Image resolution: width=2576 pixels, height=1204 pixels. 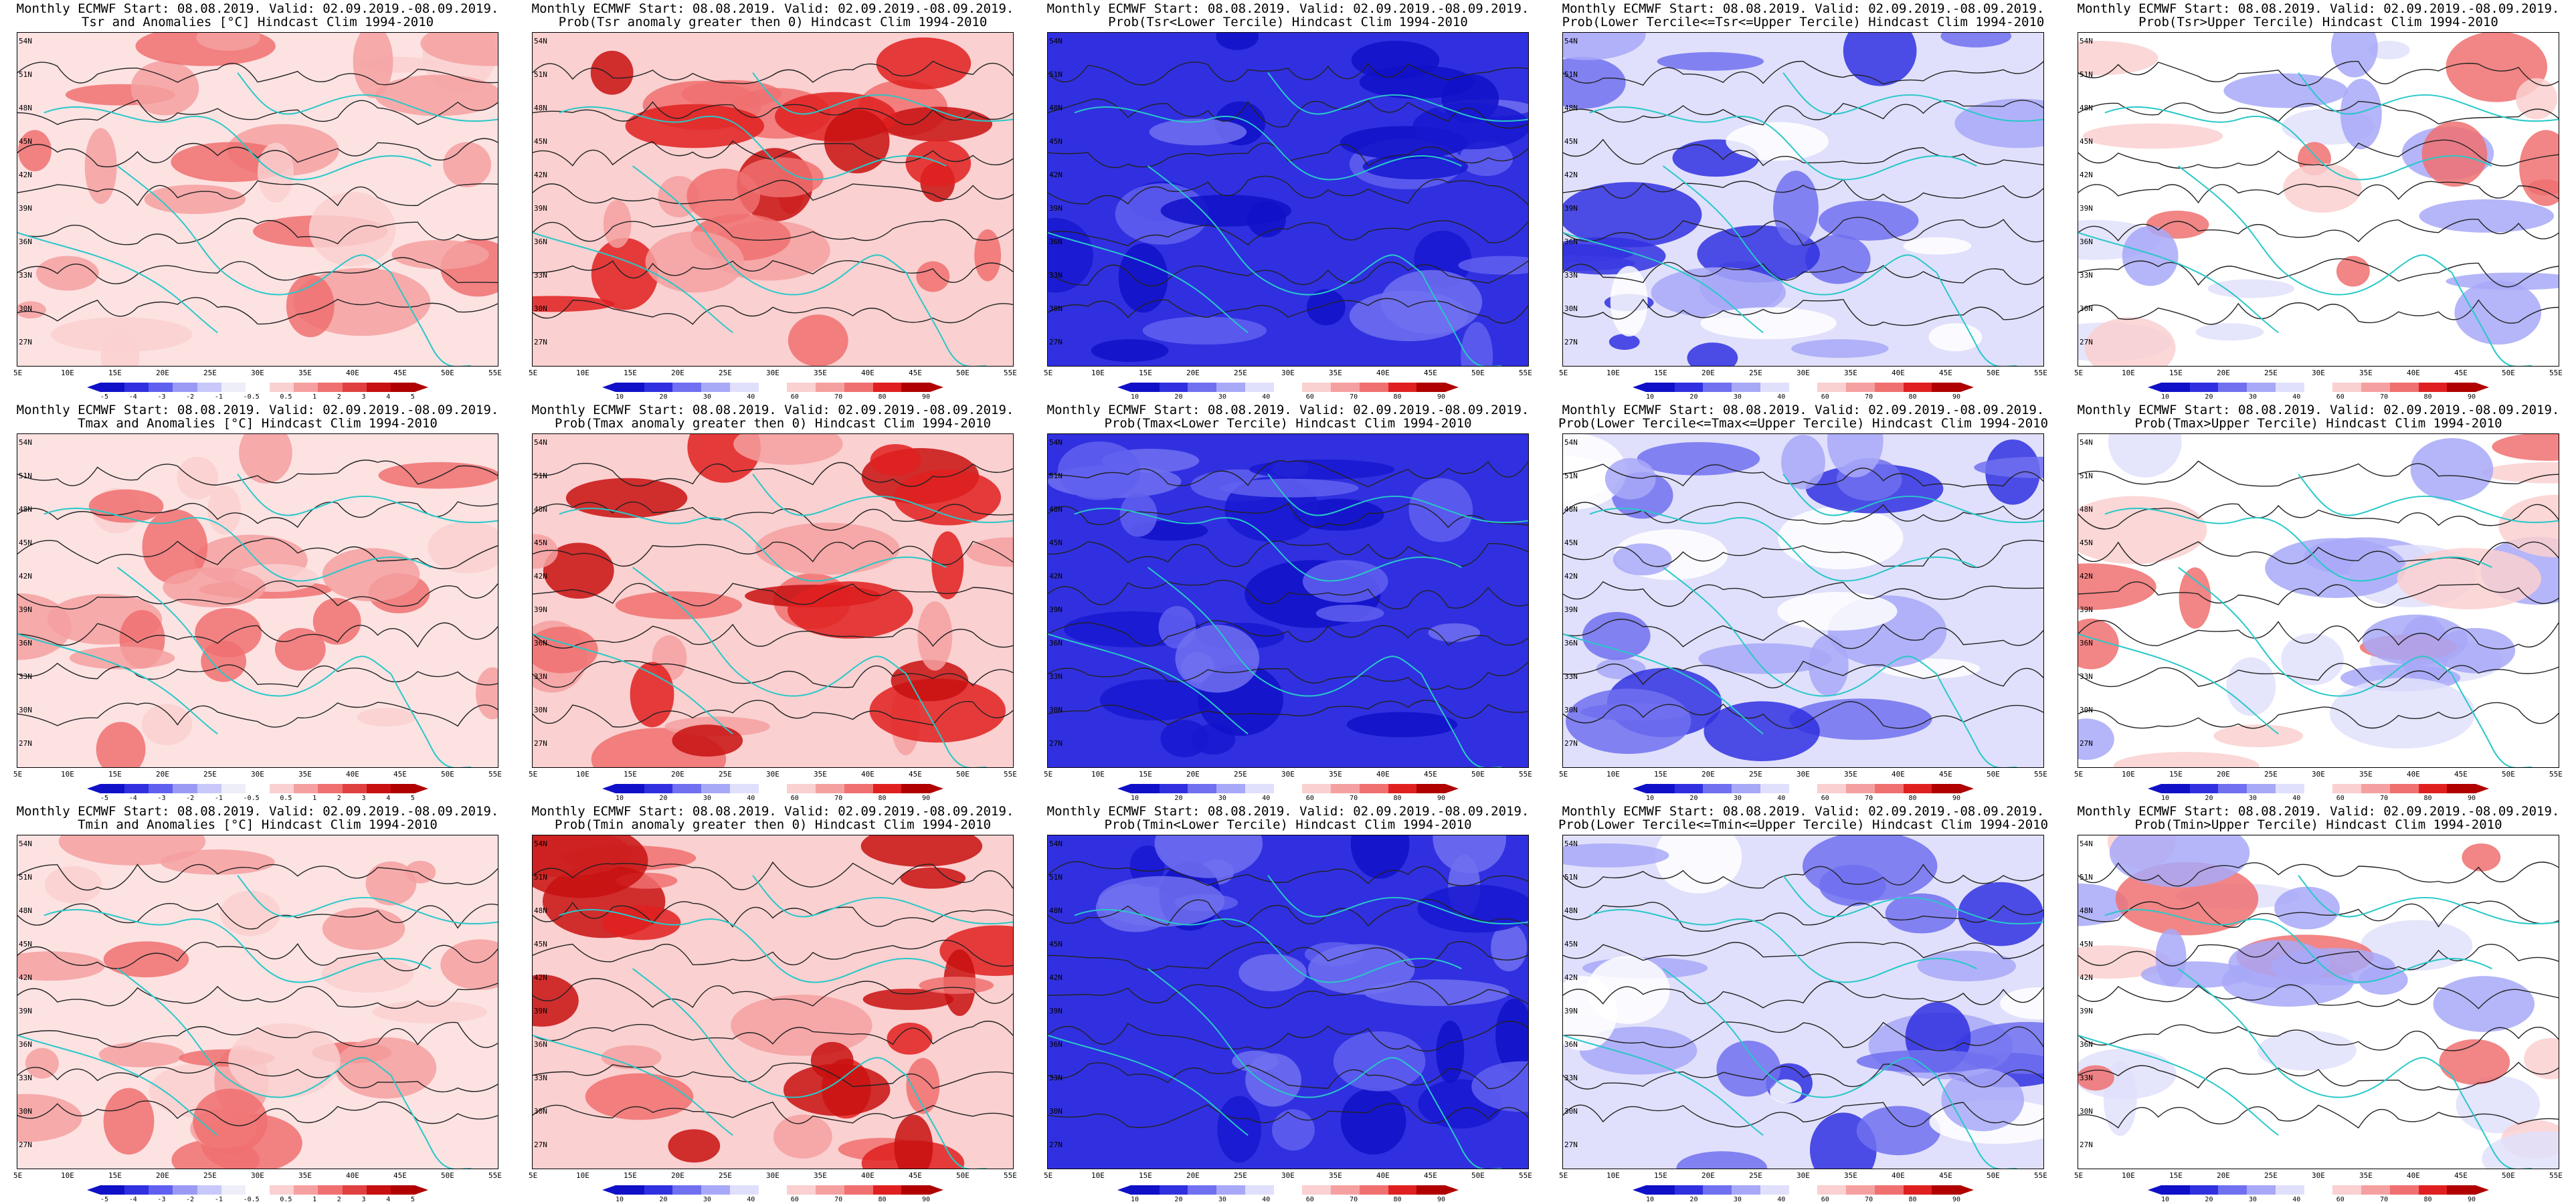 What do you see at coordinates (963, 774) in the screenshot?
I see `longitude-label: 50E` at bounding box center [963, 774].